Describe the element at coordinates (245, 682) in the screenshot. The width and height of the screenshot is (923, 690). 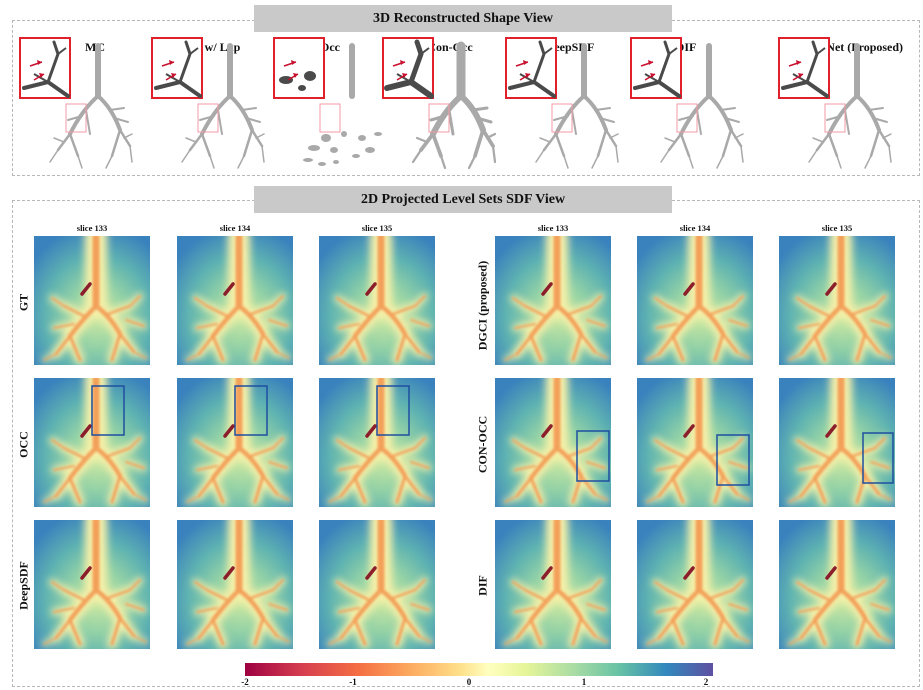
I see `colorbar-tick-neg2: -2` at that location.